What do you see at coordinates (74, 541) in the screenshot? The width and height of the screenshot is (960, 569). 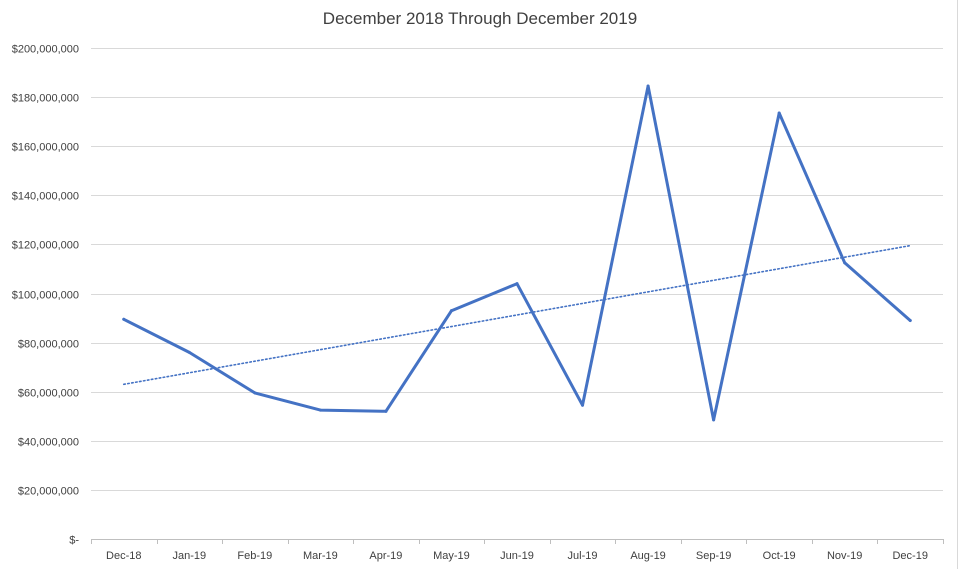 I see `y-tick-label: $-` at bounding box center [74, 541].